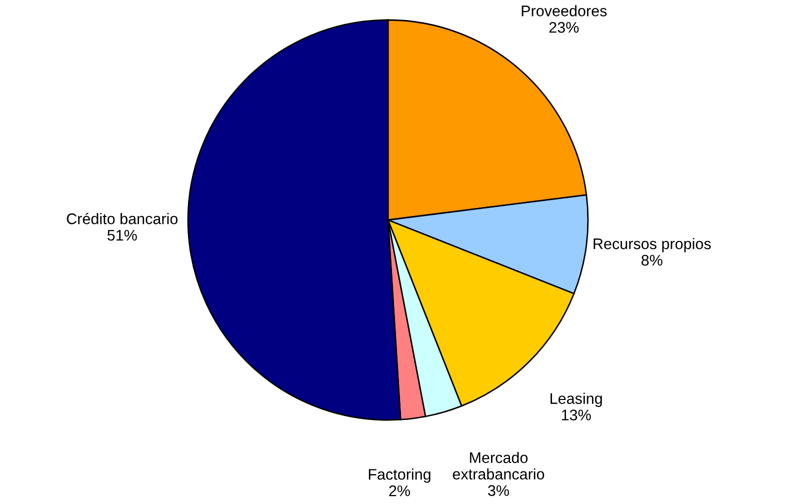  What do you see at coordinates (399, 490) in the screenshot?
I see `data-label: 2%` at bounding box center [399, 490].